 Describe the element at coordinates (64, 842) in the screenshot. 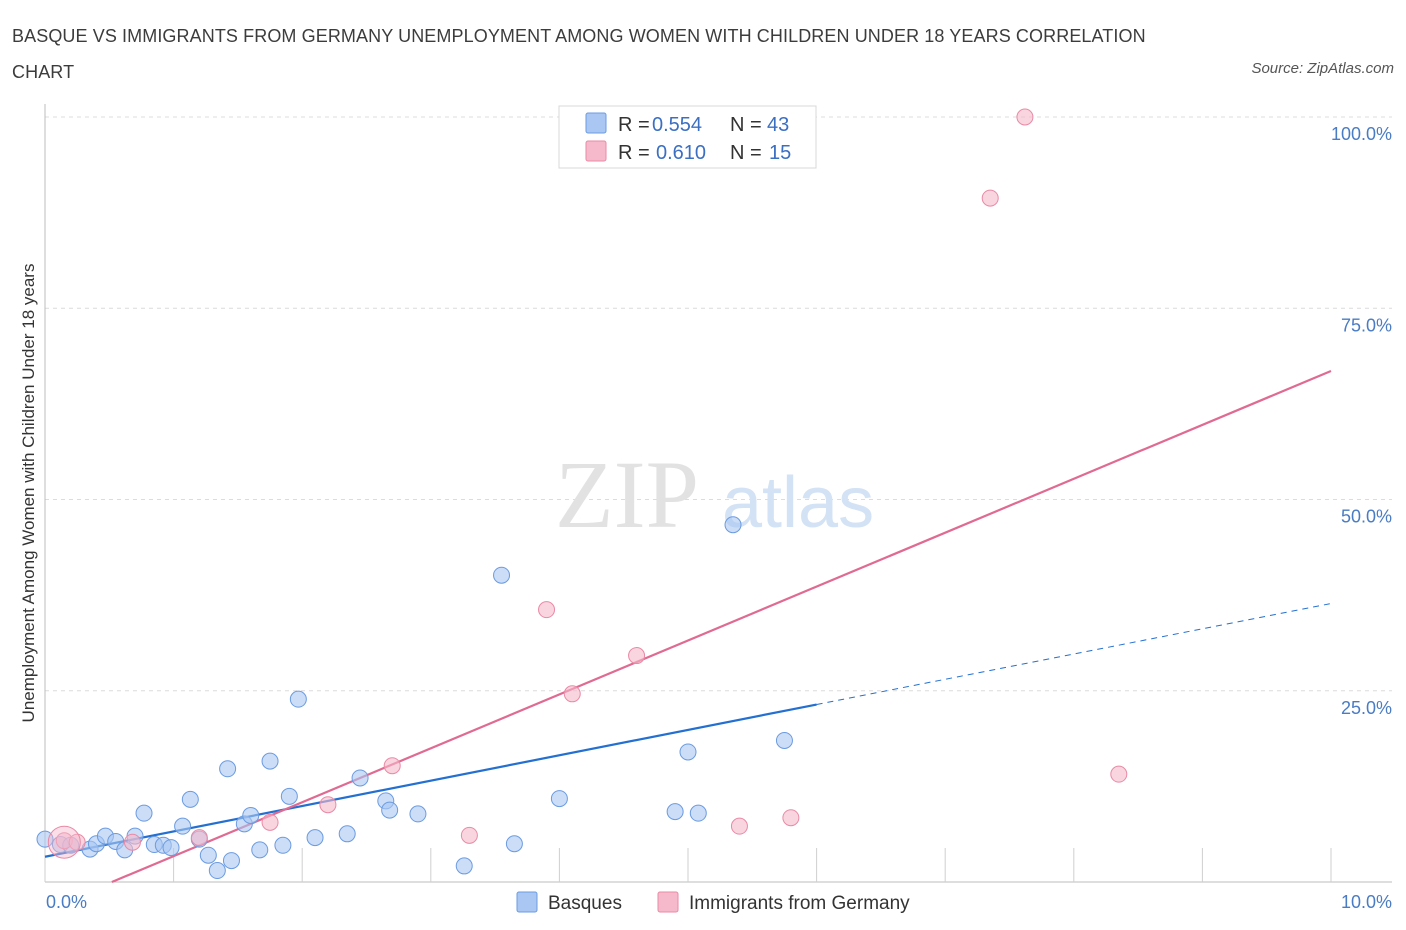

I see `data-point-cluster` at that location.